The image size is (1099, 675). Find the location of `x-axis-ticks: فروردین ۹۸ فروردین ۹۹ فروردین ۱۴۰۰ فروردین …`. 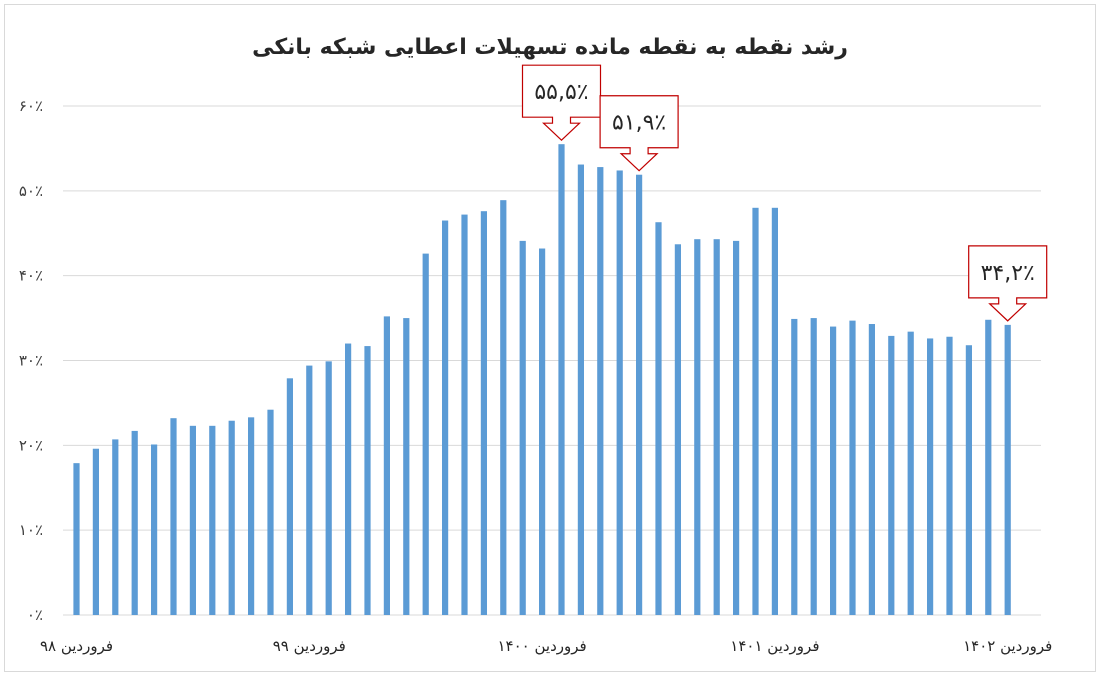

x-axis-ticks: فروردین ۹۸ فروردین ۹۹ فروردین ۱۴۰۰ فروردین … is located at coordinates (546, 646).